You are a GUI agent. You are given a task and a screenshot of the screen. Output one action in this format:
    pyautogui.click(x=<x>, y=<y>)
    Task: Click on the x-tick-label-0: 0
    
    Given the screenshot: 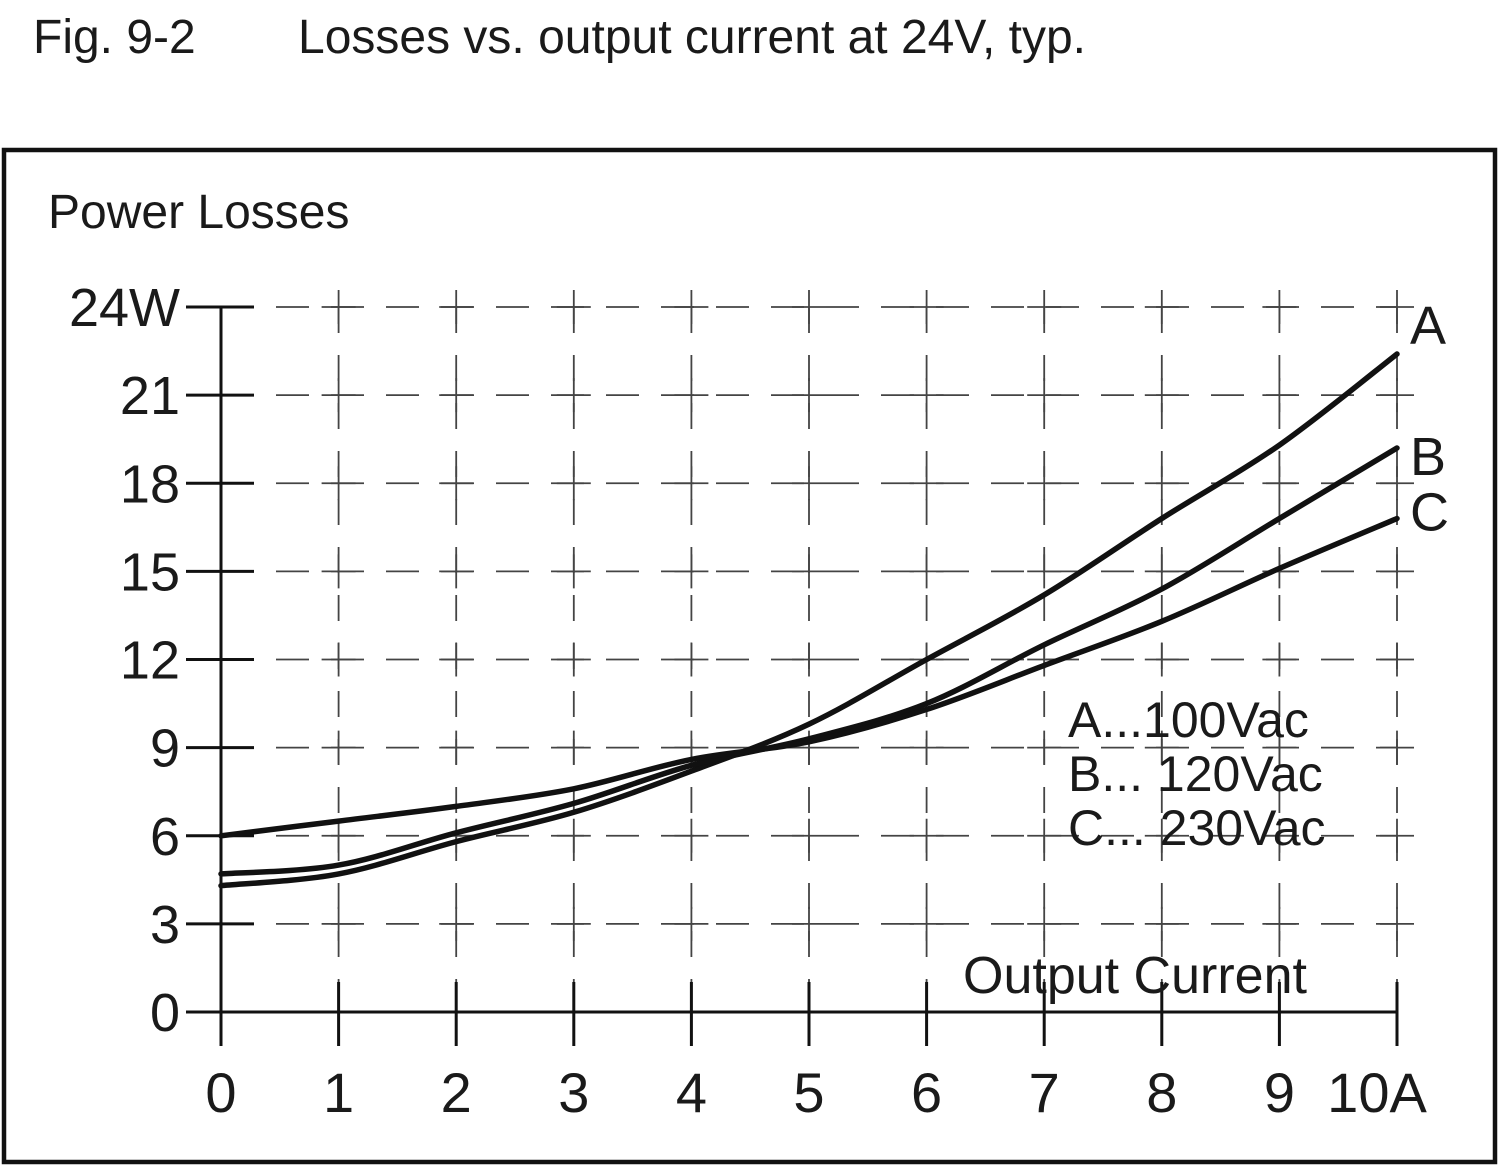 What is the action you would take?
    pyautogui.click(x=220, y=1092)
    